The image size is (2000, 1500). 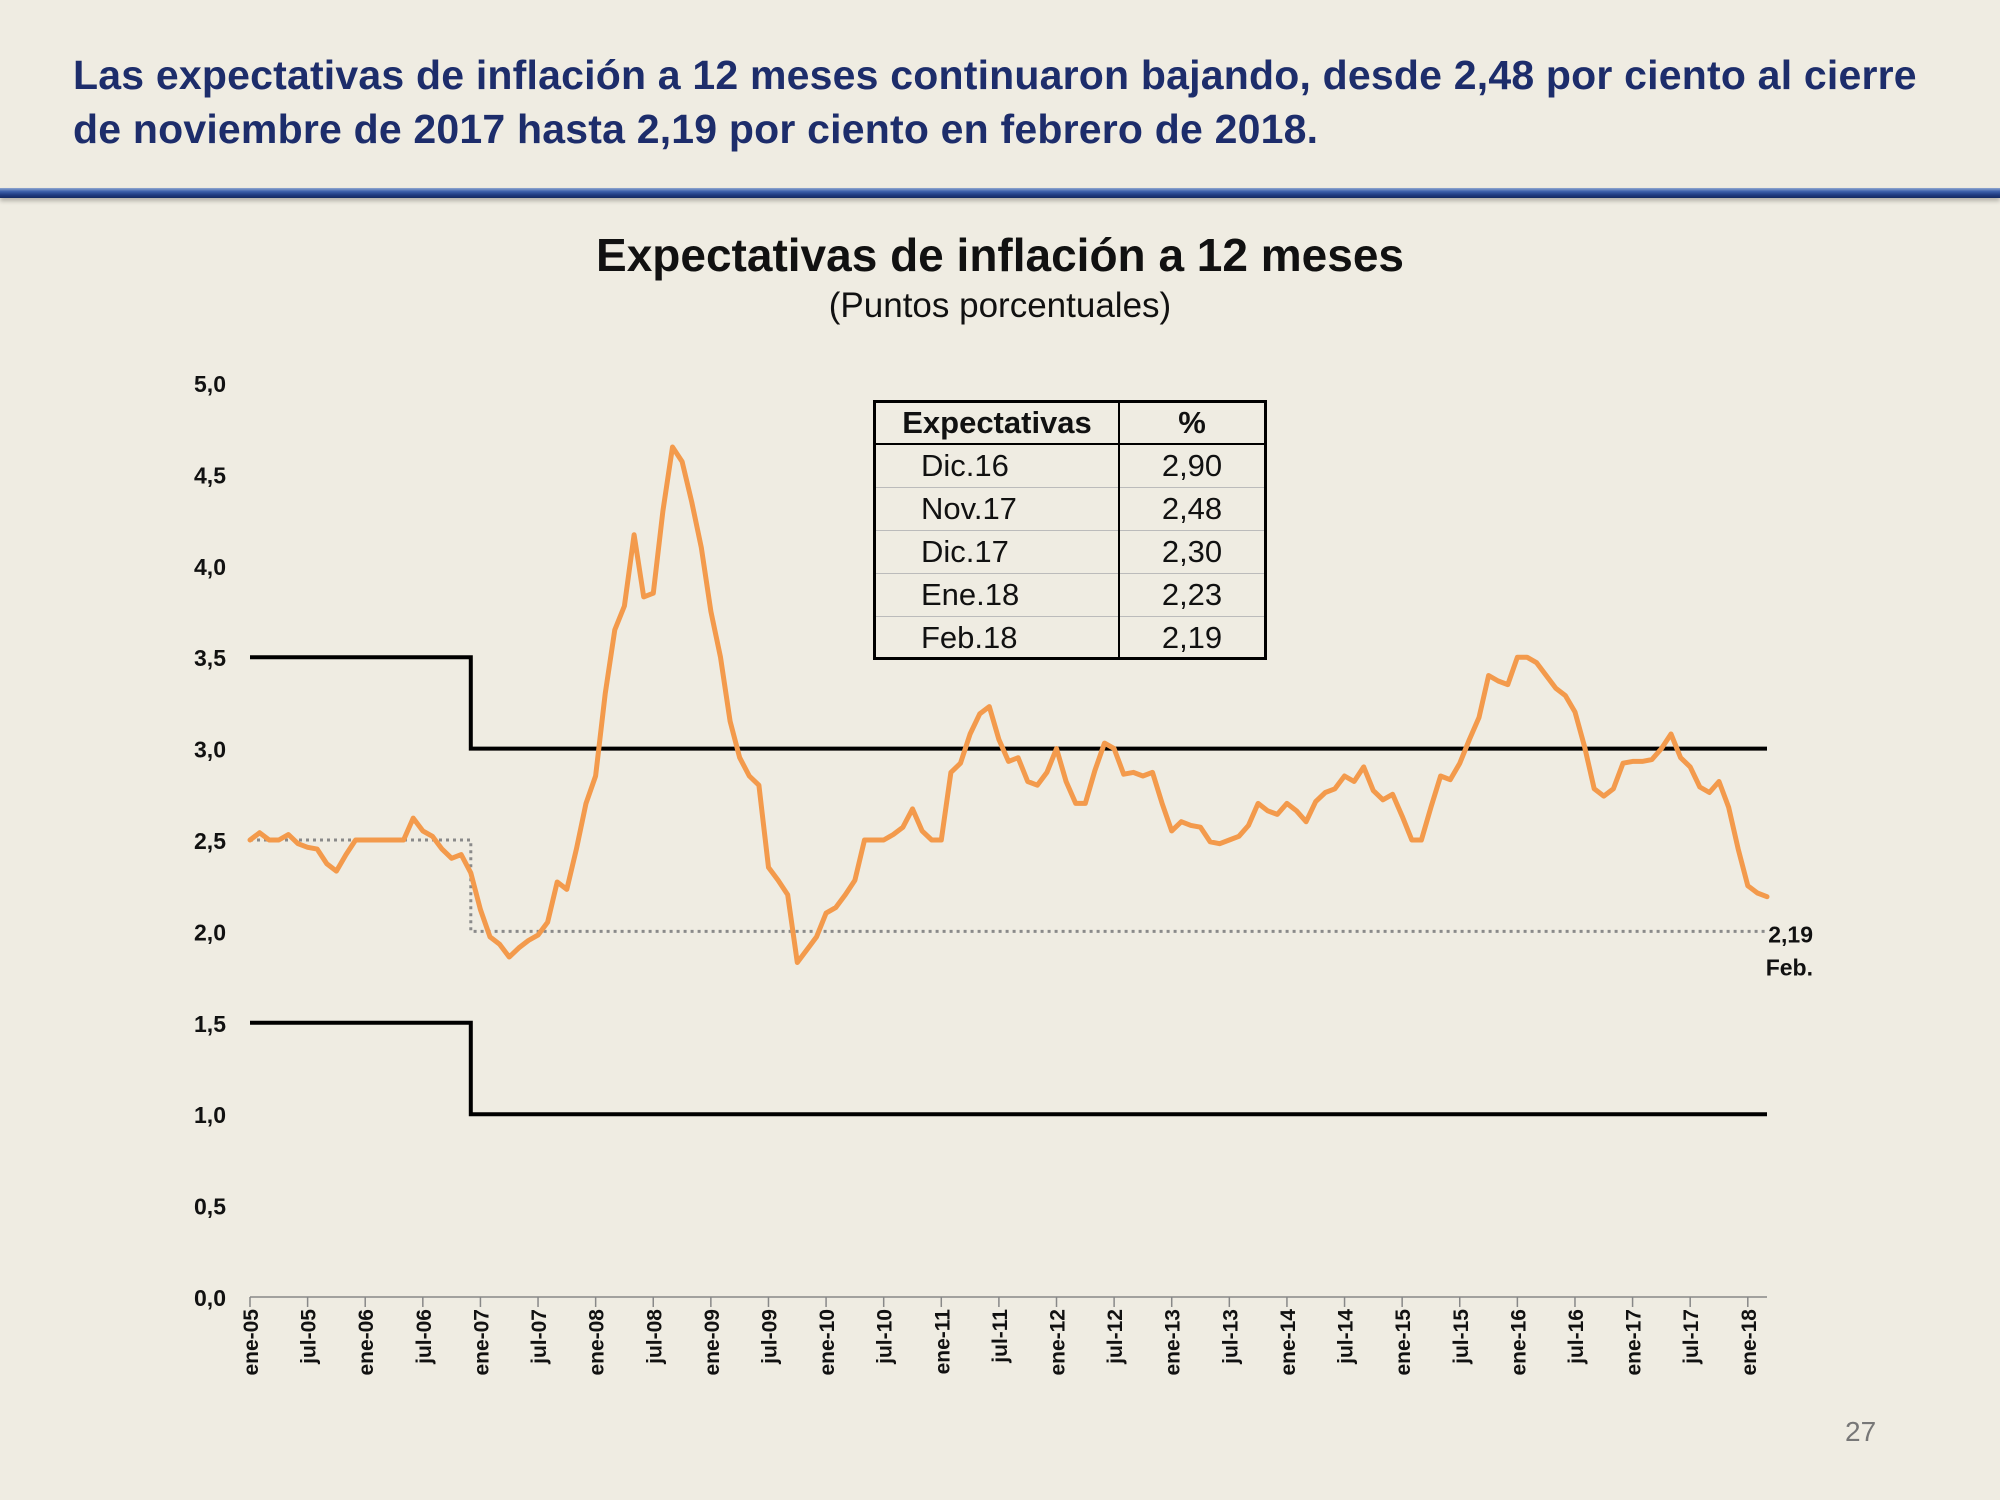 I want to click on annotation-note: Feb., so click(x=1789, y=968).